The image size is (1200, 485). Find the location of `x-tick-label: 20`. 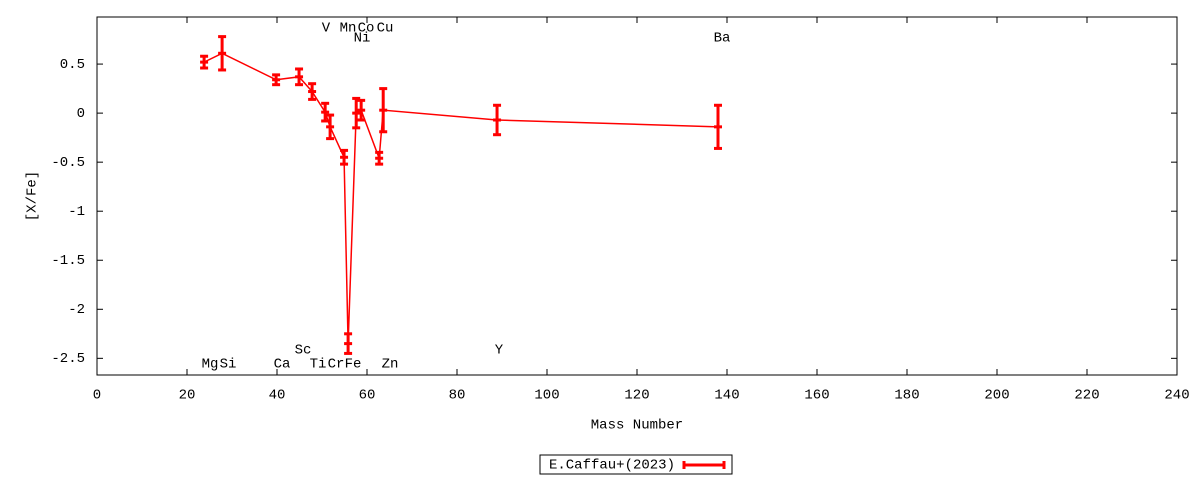

x-tick-label: 20 is located at coordinates (187, 396).